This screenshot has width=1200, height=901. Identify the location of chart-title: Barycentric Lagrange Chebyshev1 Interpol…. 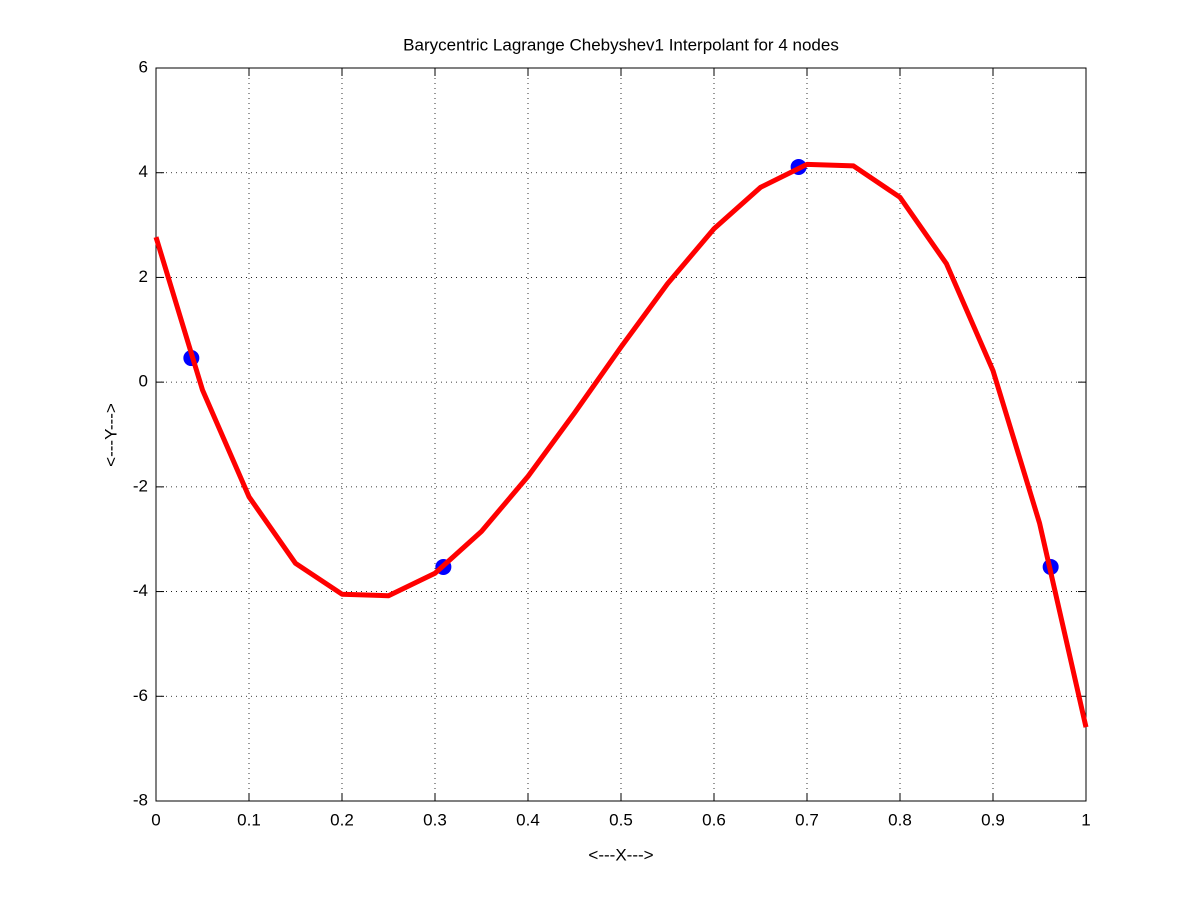
(621, 44).